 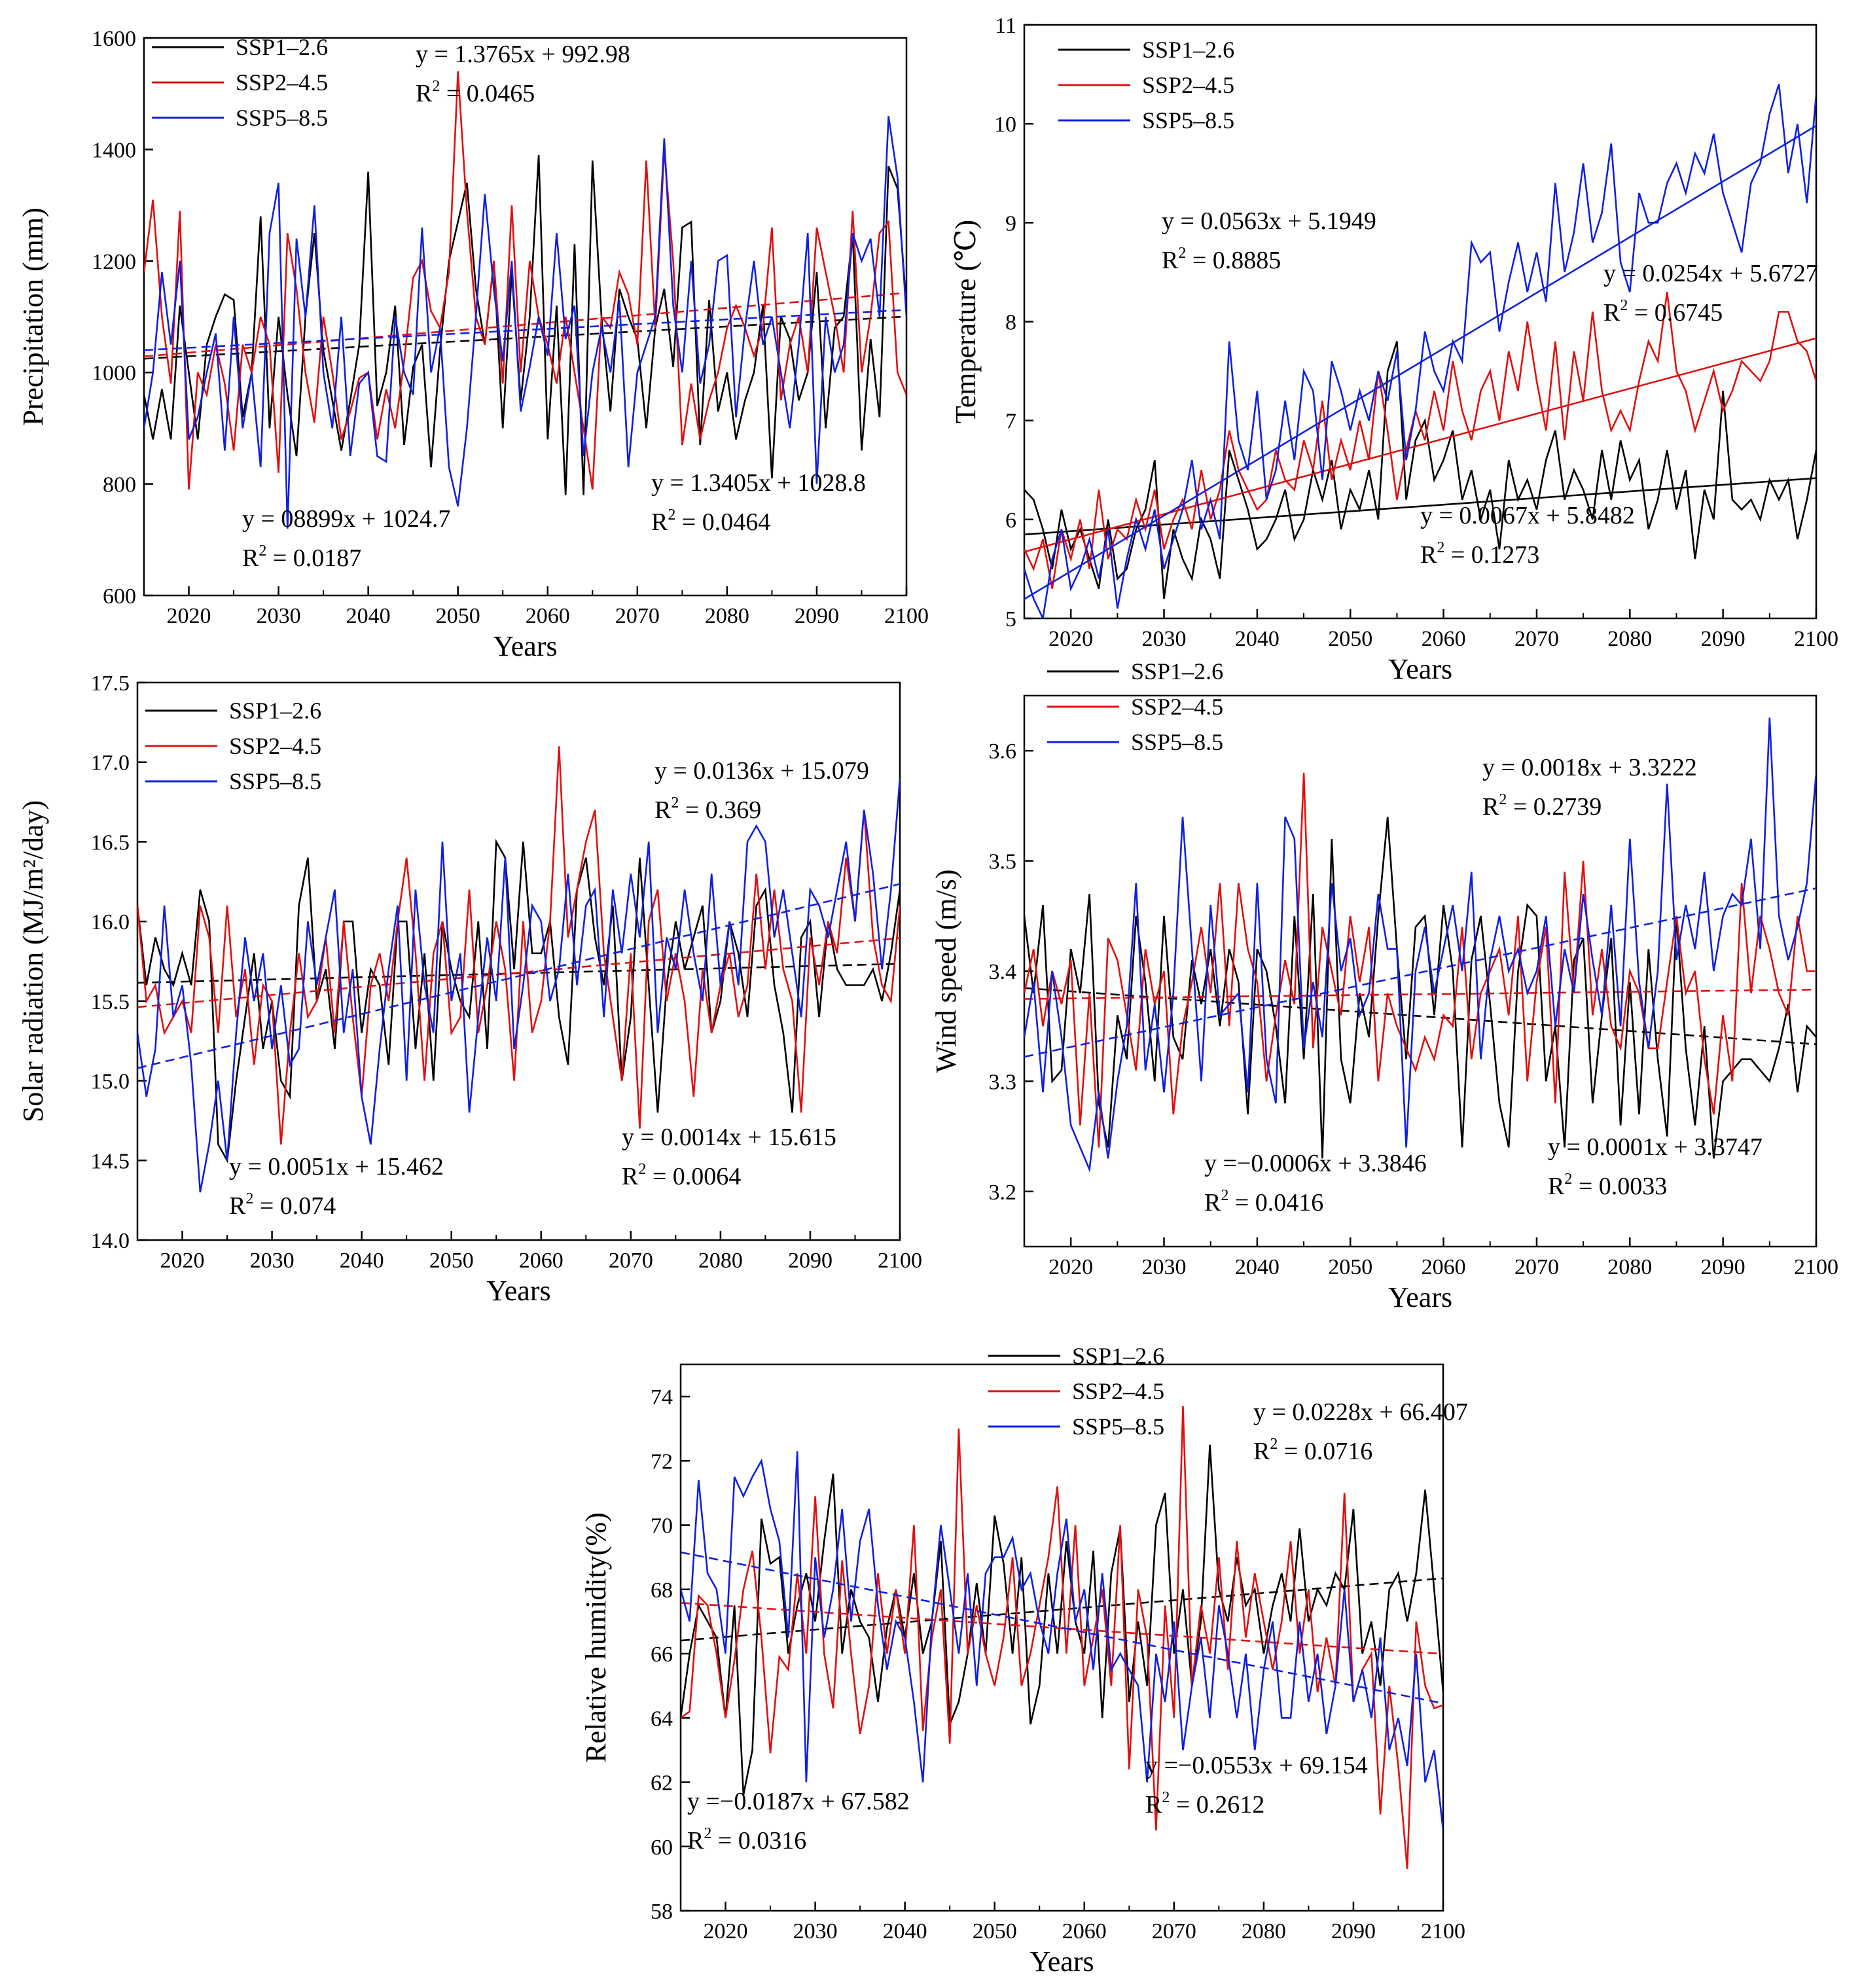 What do you see at coordinates (337, 1166) in the screenshot?
I see `regression-equation: y = 0.0051x + 15.462` at bounding box center [337, 1166].